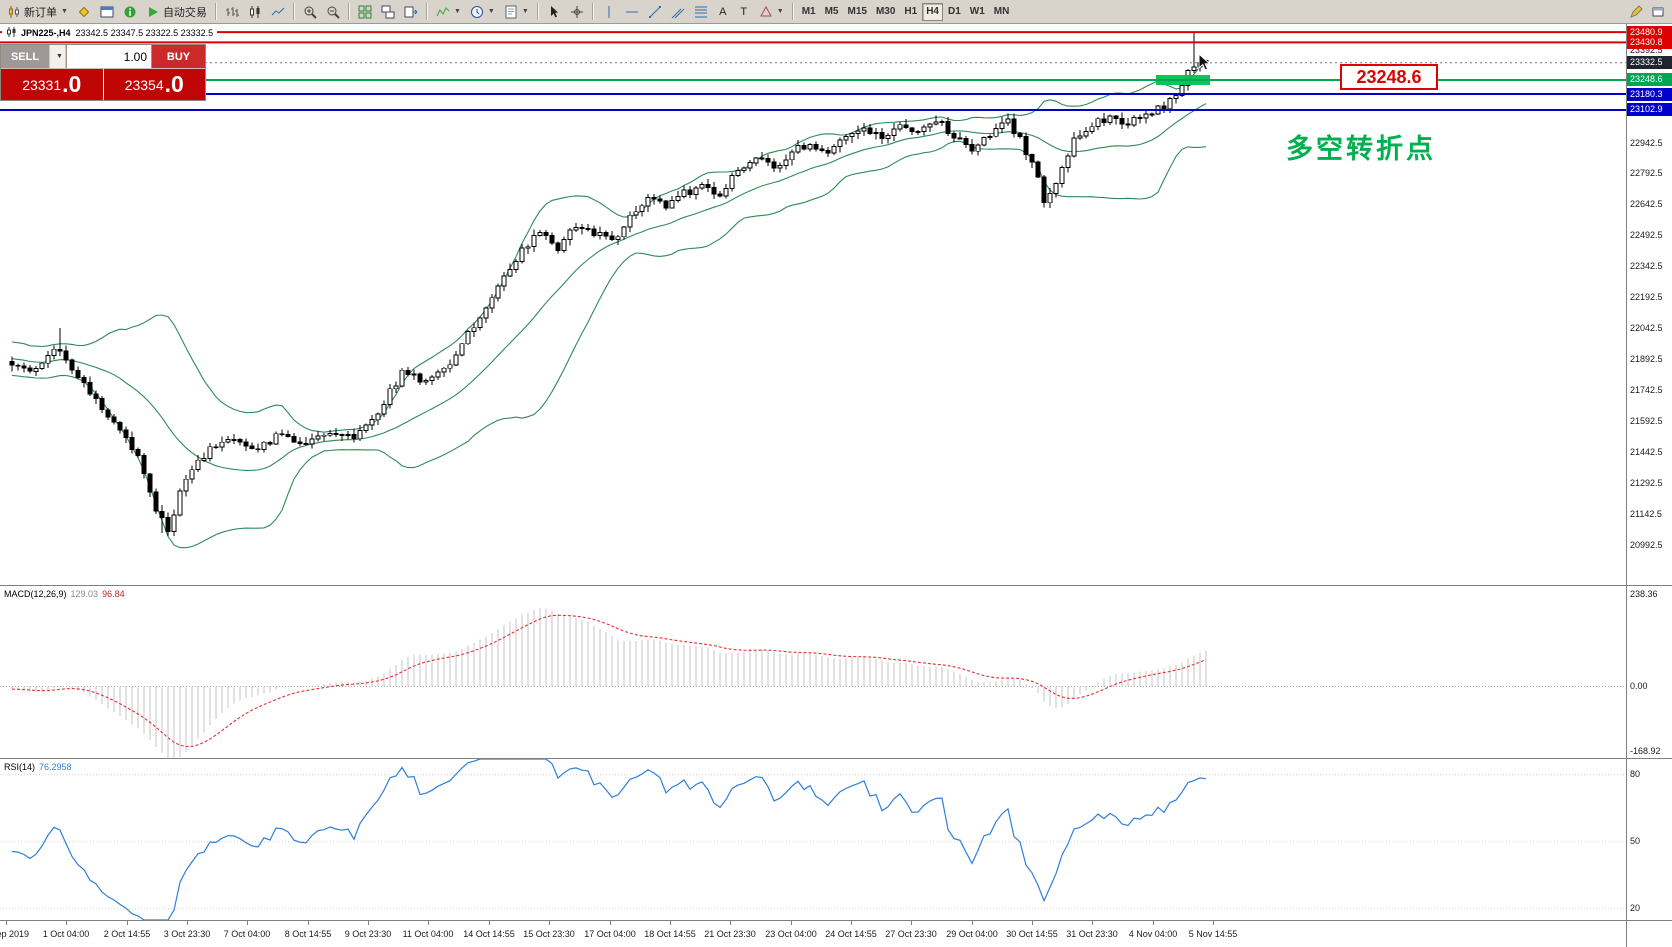 This screenshot has height=947, width=1672. I want to click on time-axis-label: 9 Sep 2019, so click(15, 934).